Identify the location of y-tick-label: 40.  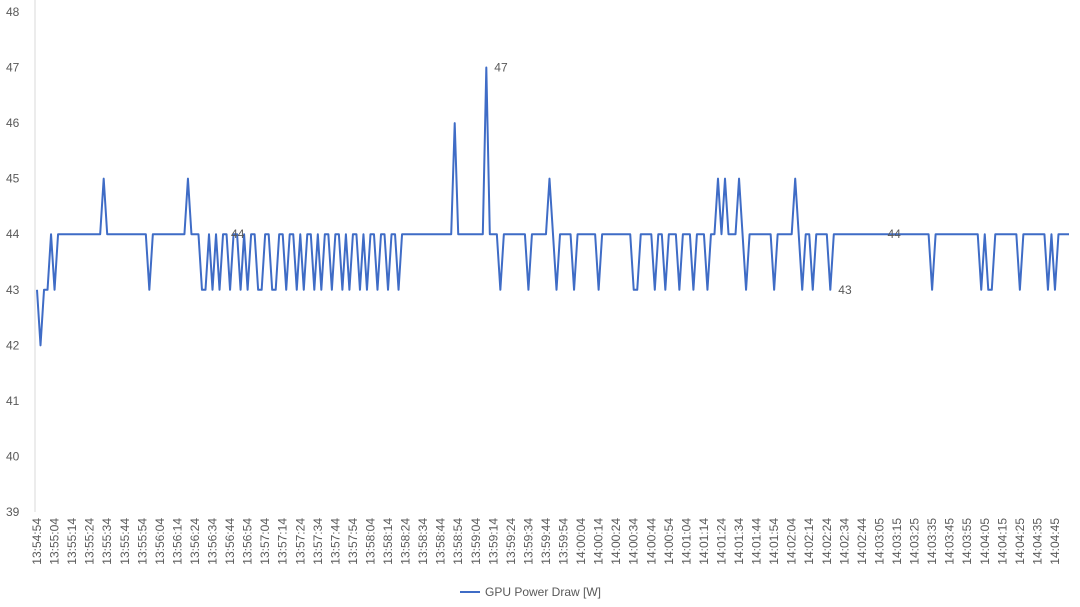
(13, 456).